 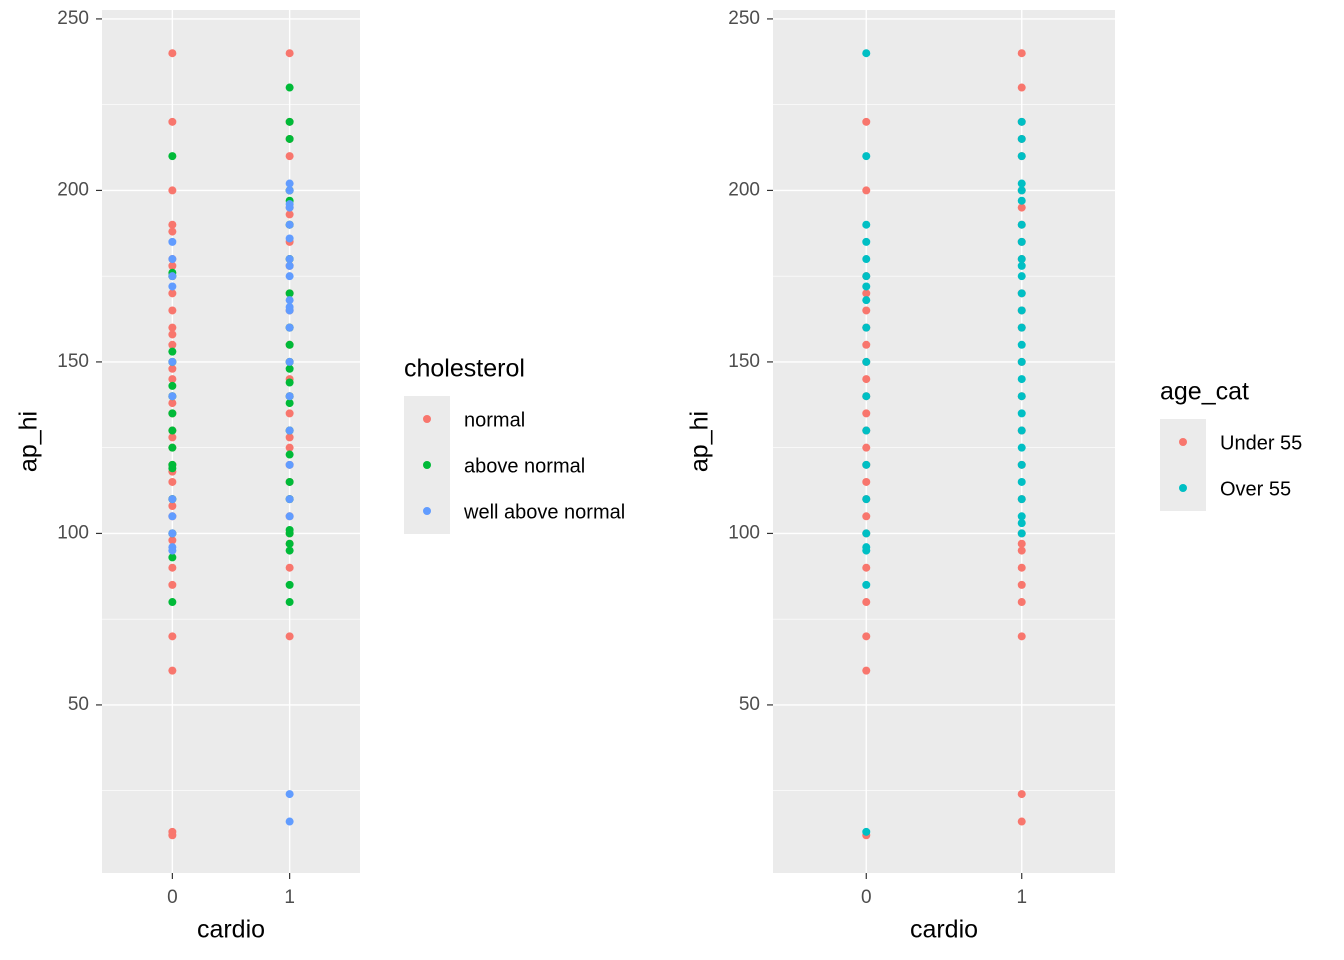 What do you see at coordinates (73, 189) in the screenshot?
I see `y-tick-label: 200` at bounding box center [73, 189].